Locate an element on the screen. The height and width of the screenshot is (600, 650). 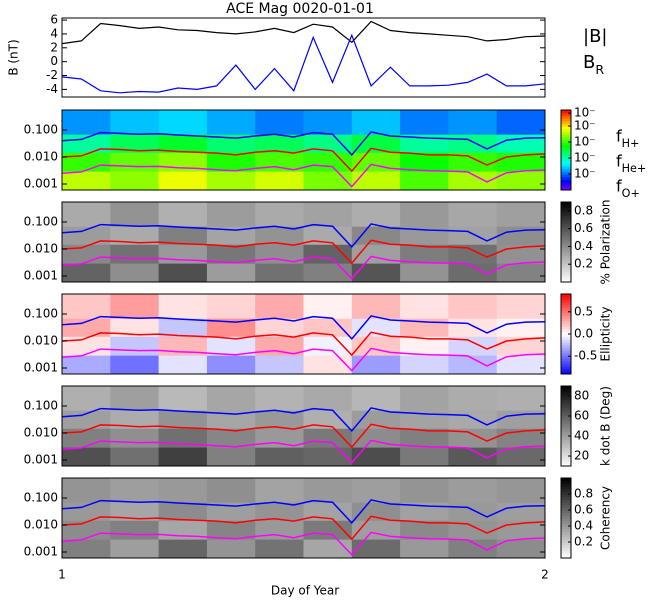
colorbar-tick-label: 40 is located at coordinates (581, 436).